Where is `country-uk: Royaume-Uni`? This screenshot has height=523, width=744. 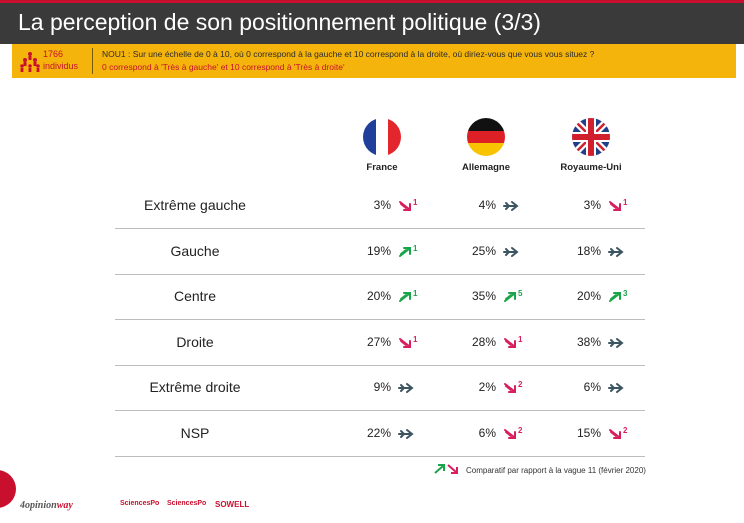
country-uk: Royaume-Uni is located at coordinates (591, 167).